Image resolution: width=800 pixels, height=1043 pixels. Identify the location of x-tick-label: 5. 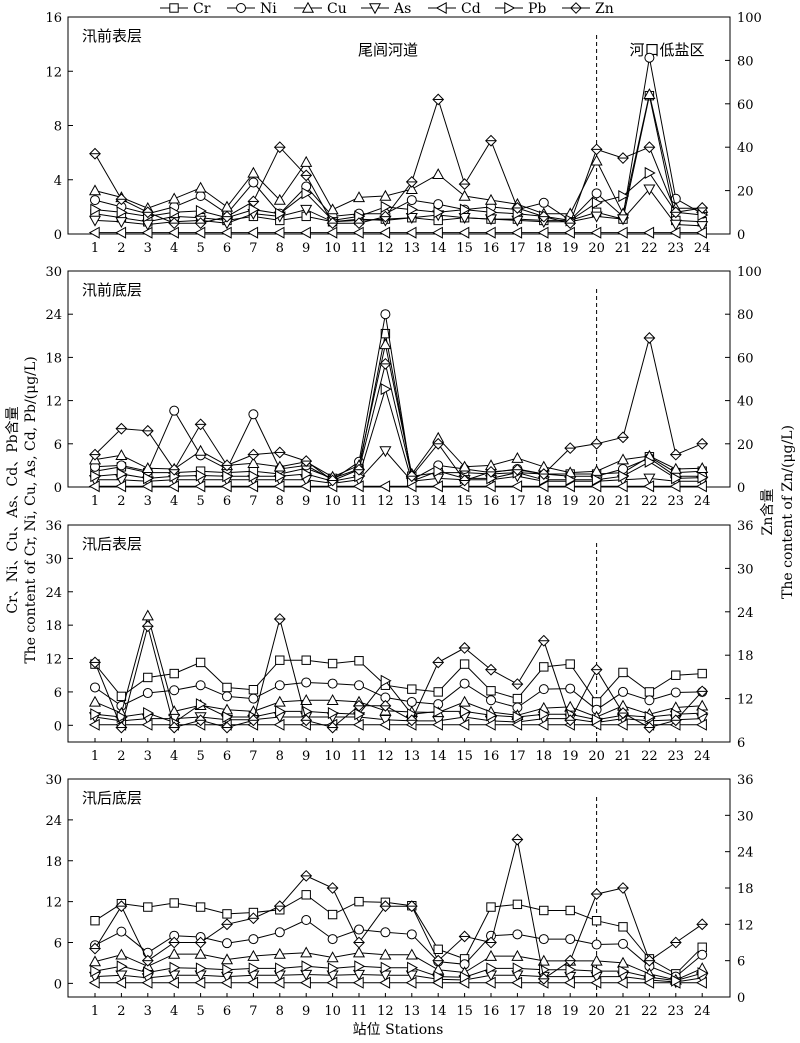
(200, 248).